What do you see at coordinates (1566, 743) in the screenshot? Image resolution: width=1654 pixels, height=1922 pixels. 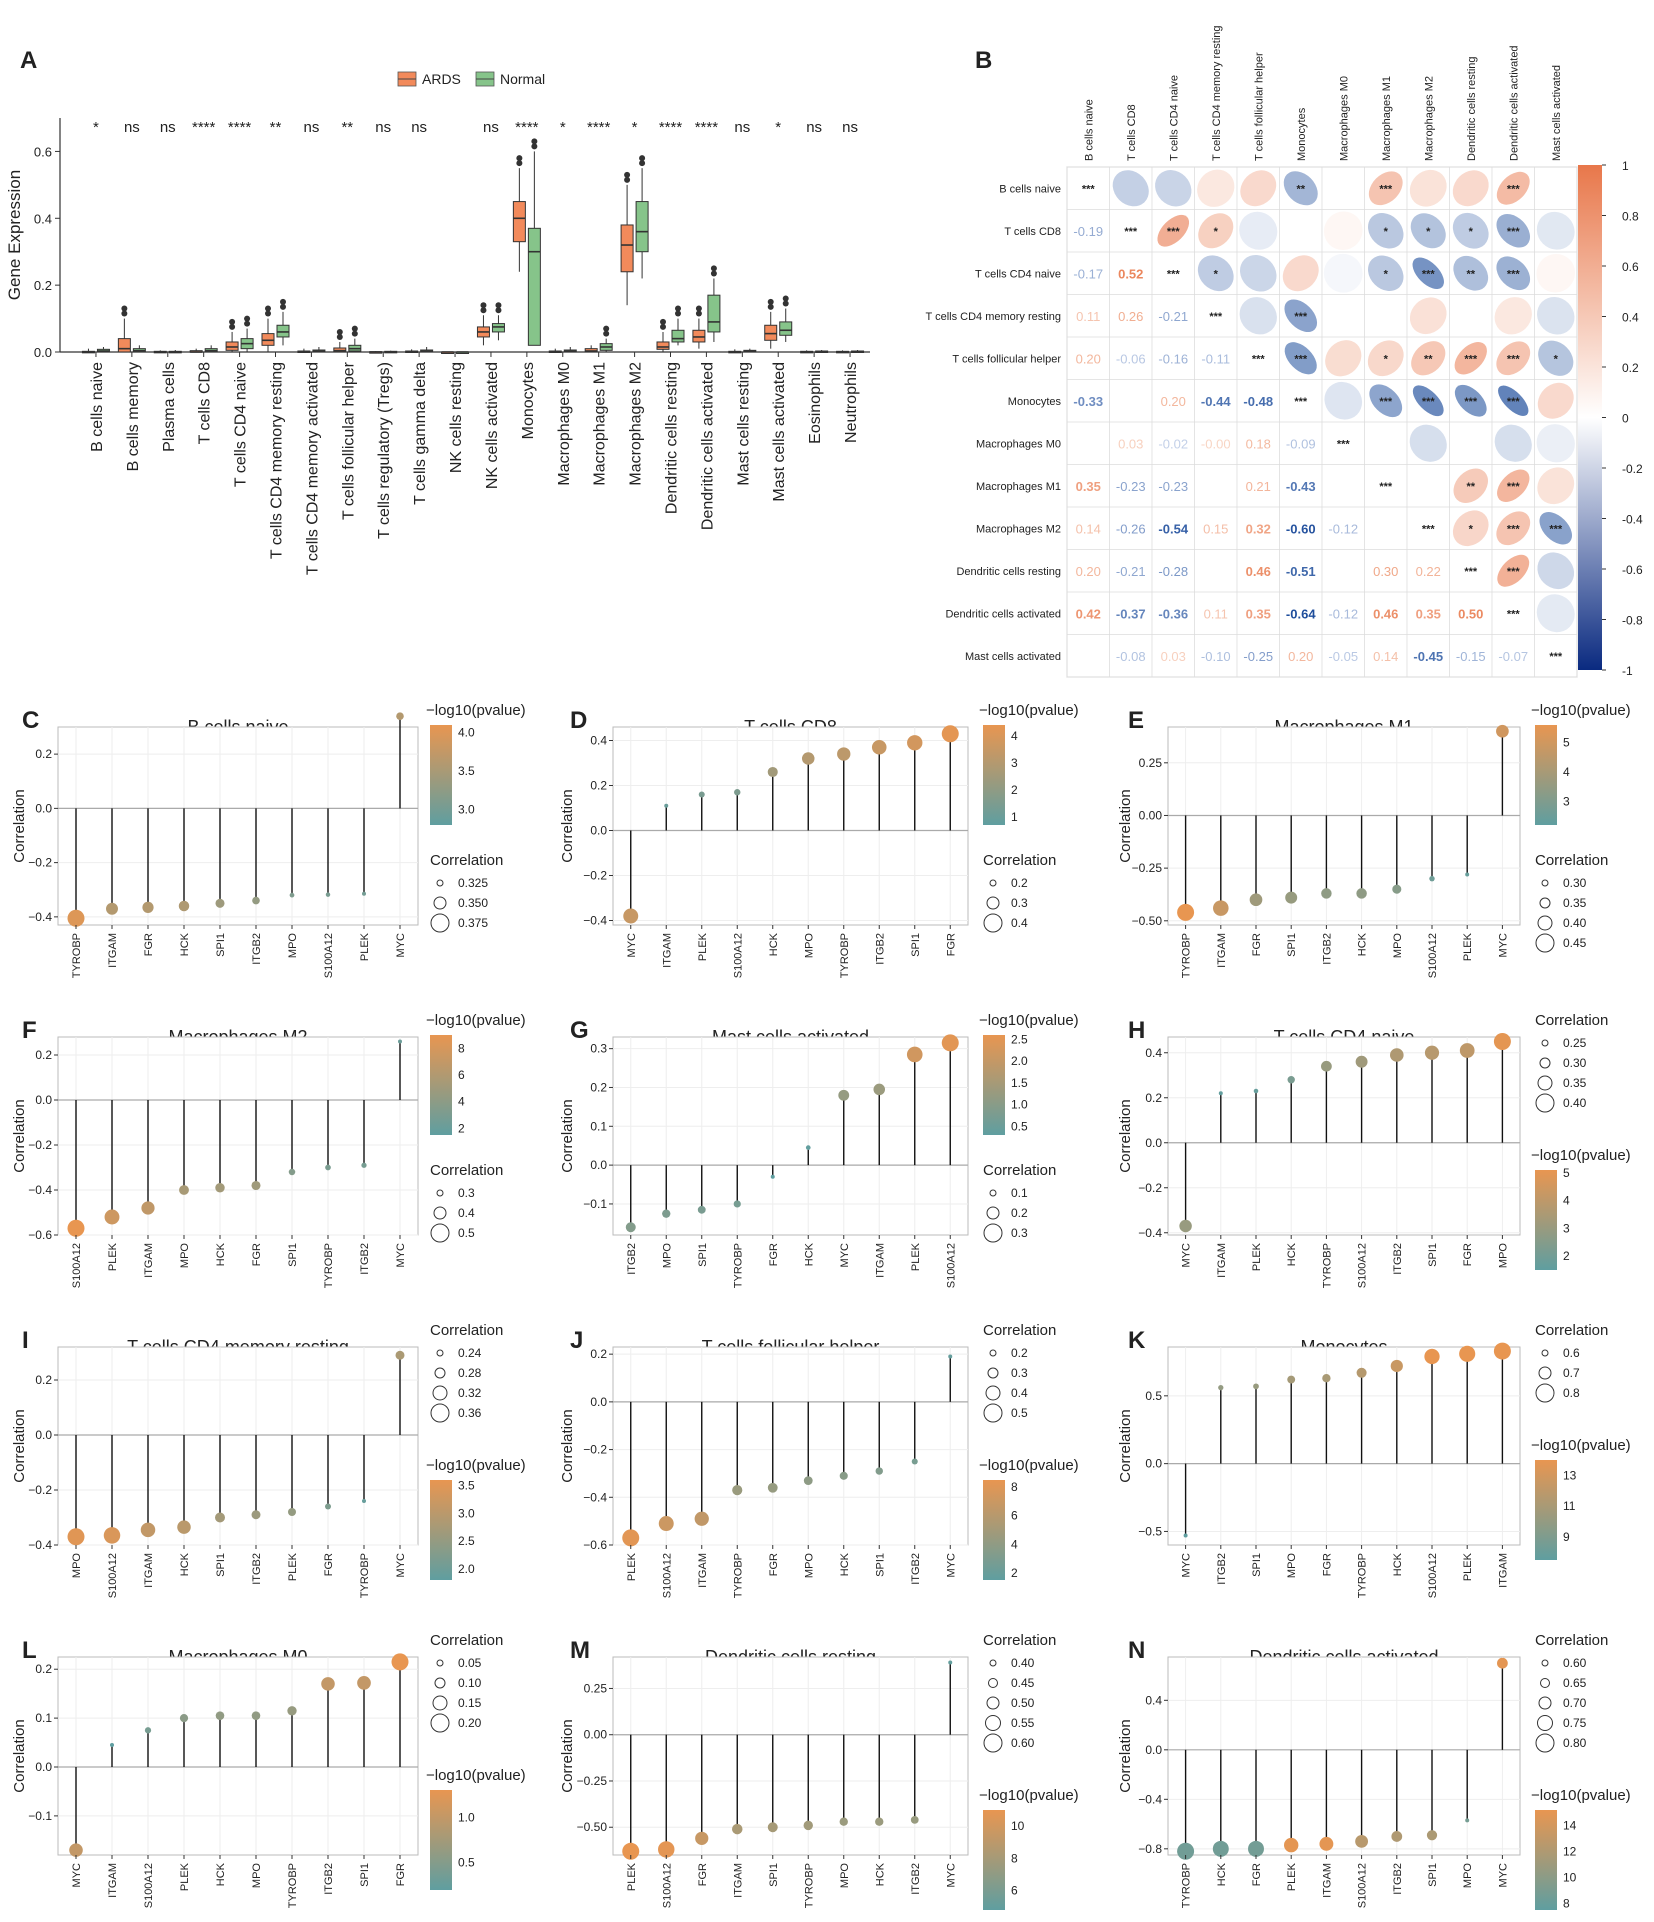 I see `gradient-tick-label: 5` at bounding box center [1566, 743].